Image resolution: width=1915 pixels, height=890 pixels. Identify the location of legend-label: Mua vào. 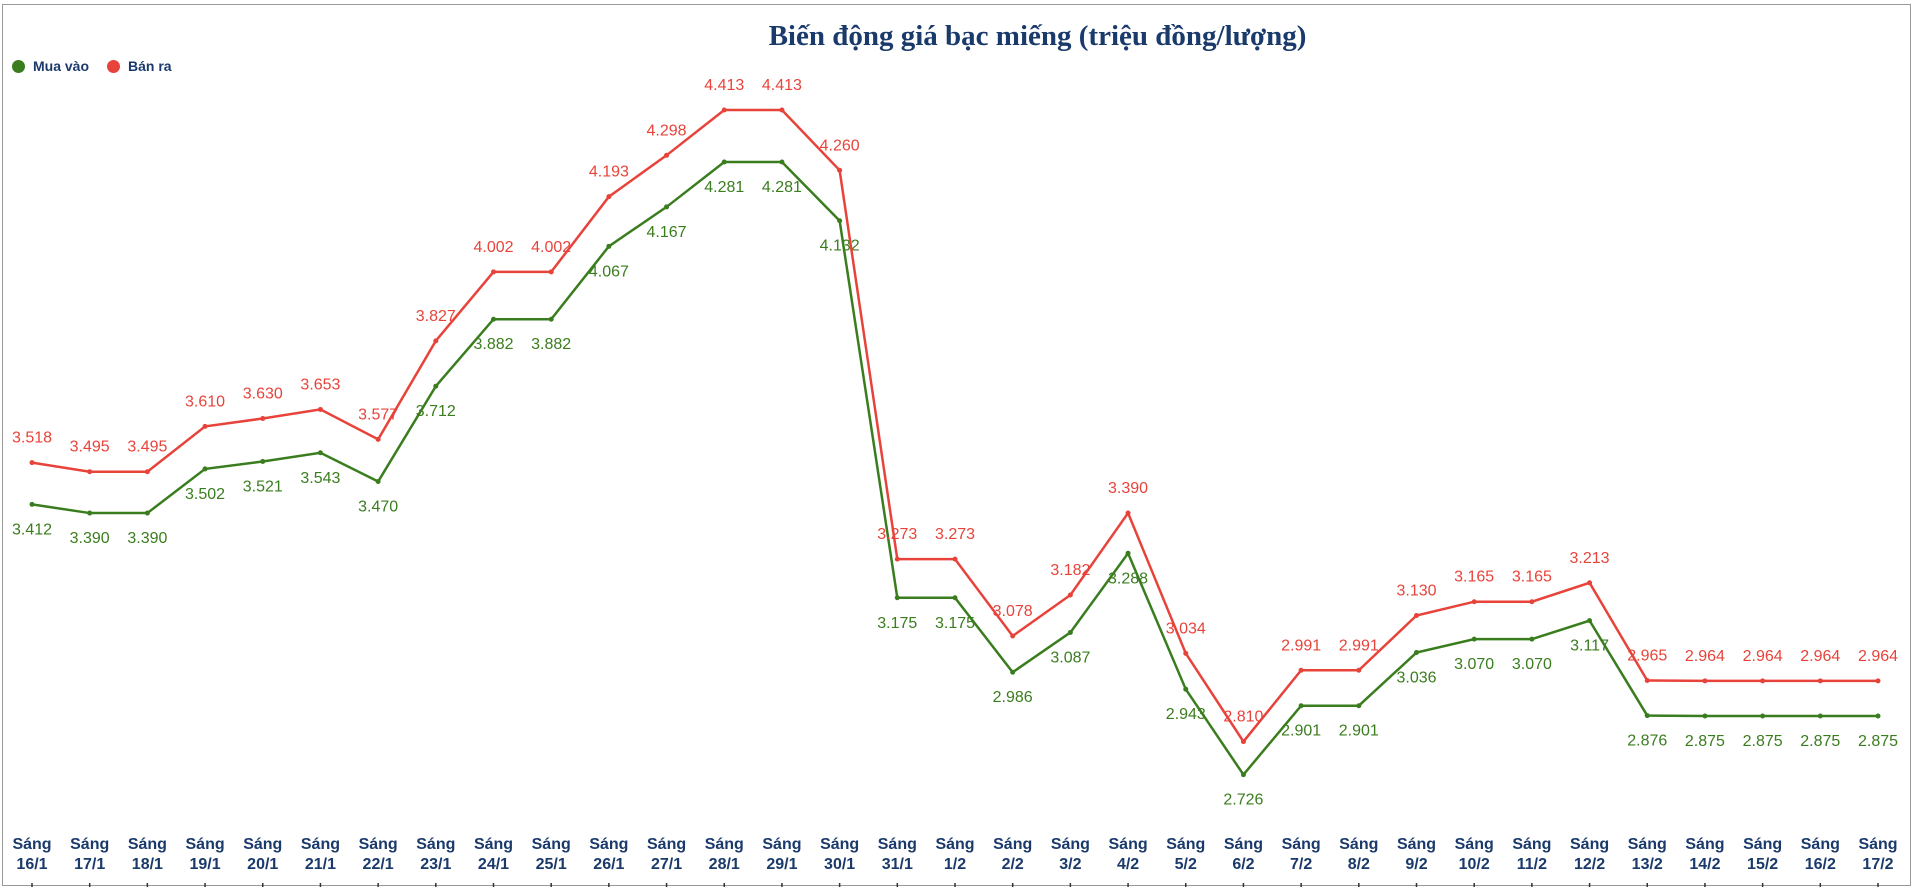
(61, 66).